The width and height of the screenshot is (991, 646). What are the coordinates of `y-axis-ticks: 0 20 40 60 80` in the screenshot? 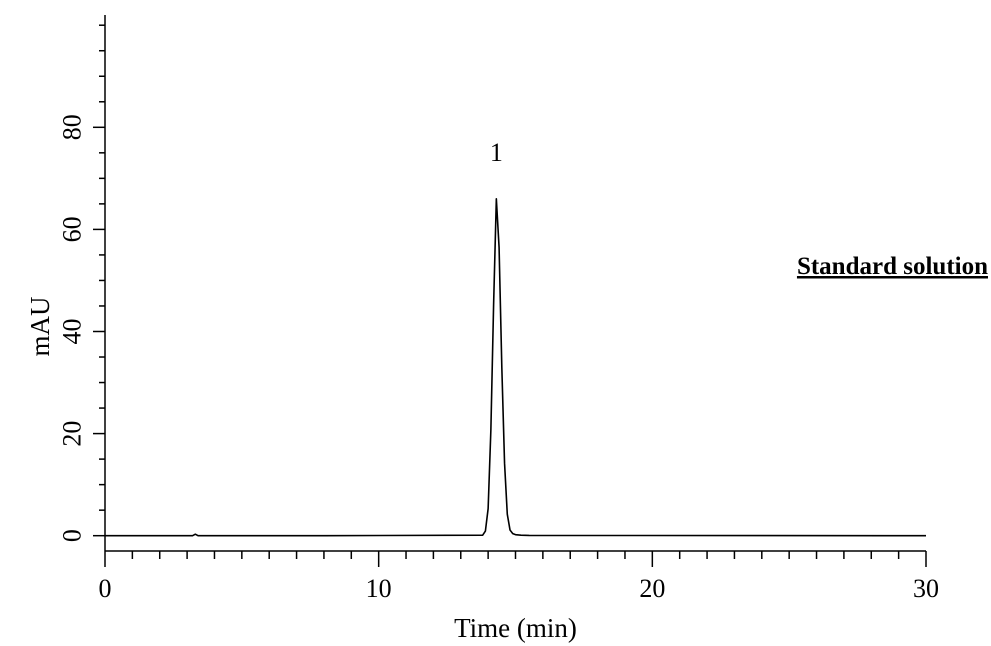 It's located at (81, 283).